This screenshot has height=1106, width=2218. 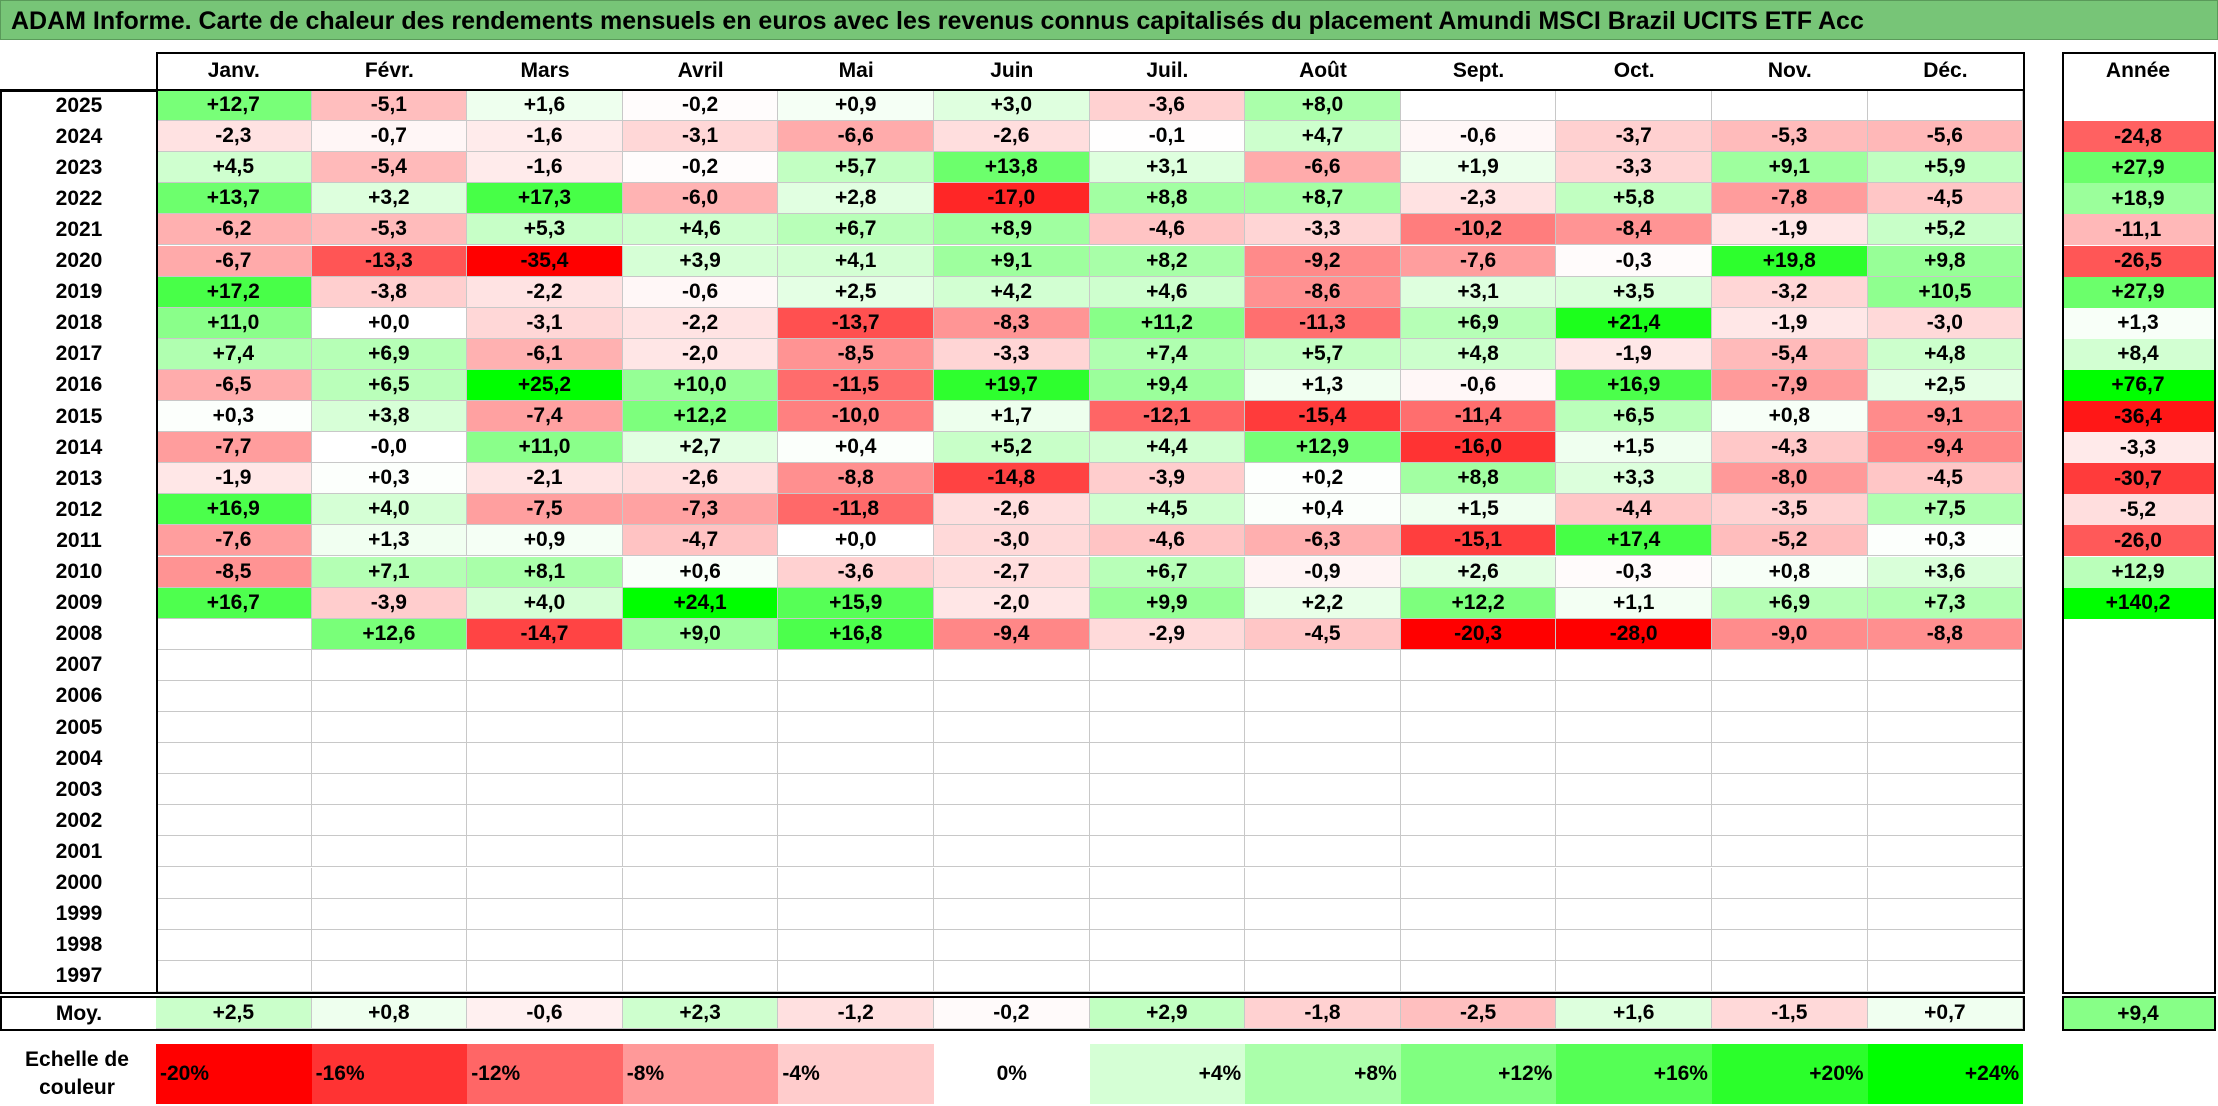 I want to click on annual-cell: +18,9, so click(x=2138, y=199).